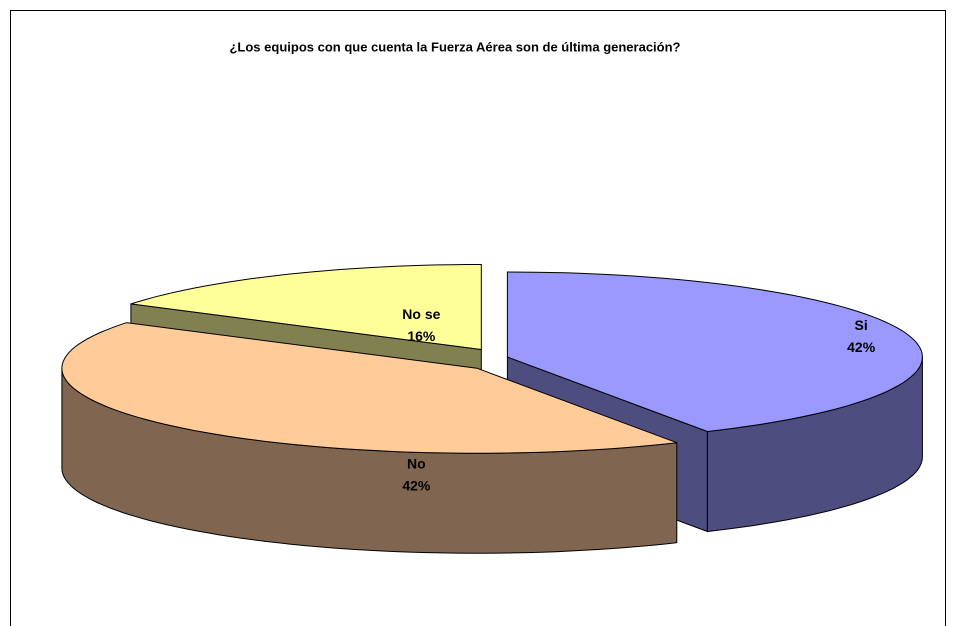 Image resolution: width=956 pixels, height=626 pixels. What do you see at coordinates (416, 464) in the screenshot?
I see `slice-category-label: No` at bounding box center [416, 464].